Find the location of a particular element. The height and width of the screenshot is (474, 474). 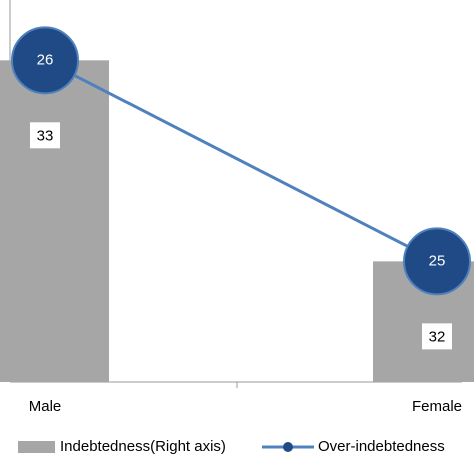

value-label: 32 is located at coordinates (437, 336).